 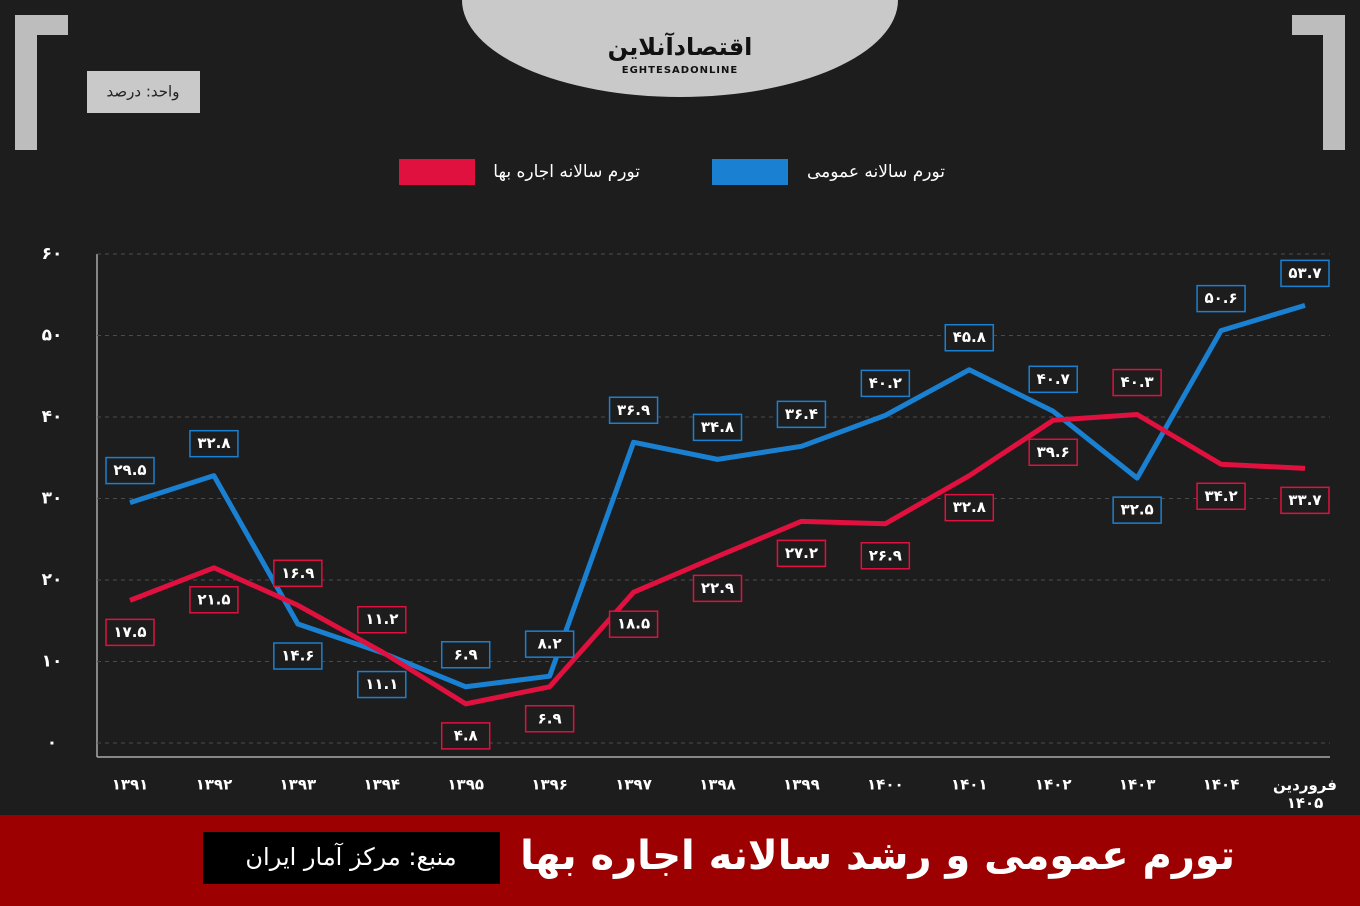 I want to click on footer-title: تورم عمومی و رشد سالانه اجاره بها, so click(x=877, y=856).